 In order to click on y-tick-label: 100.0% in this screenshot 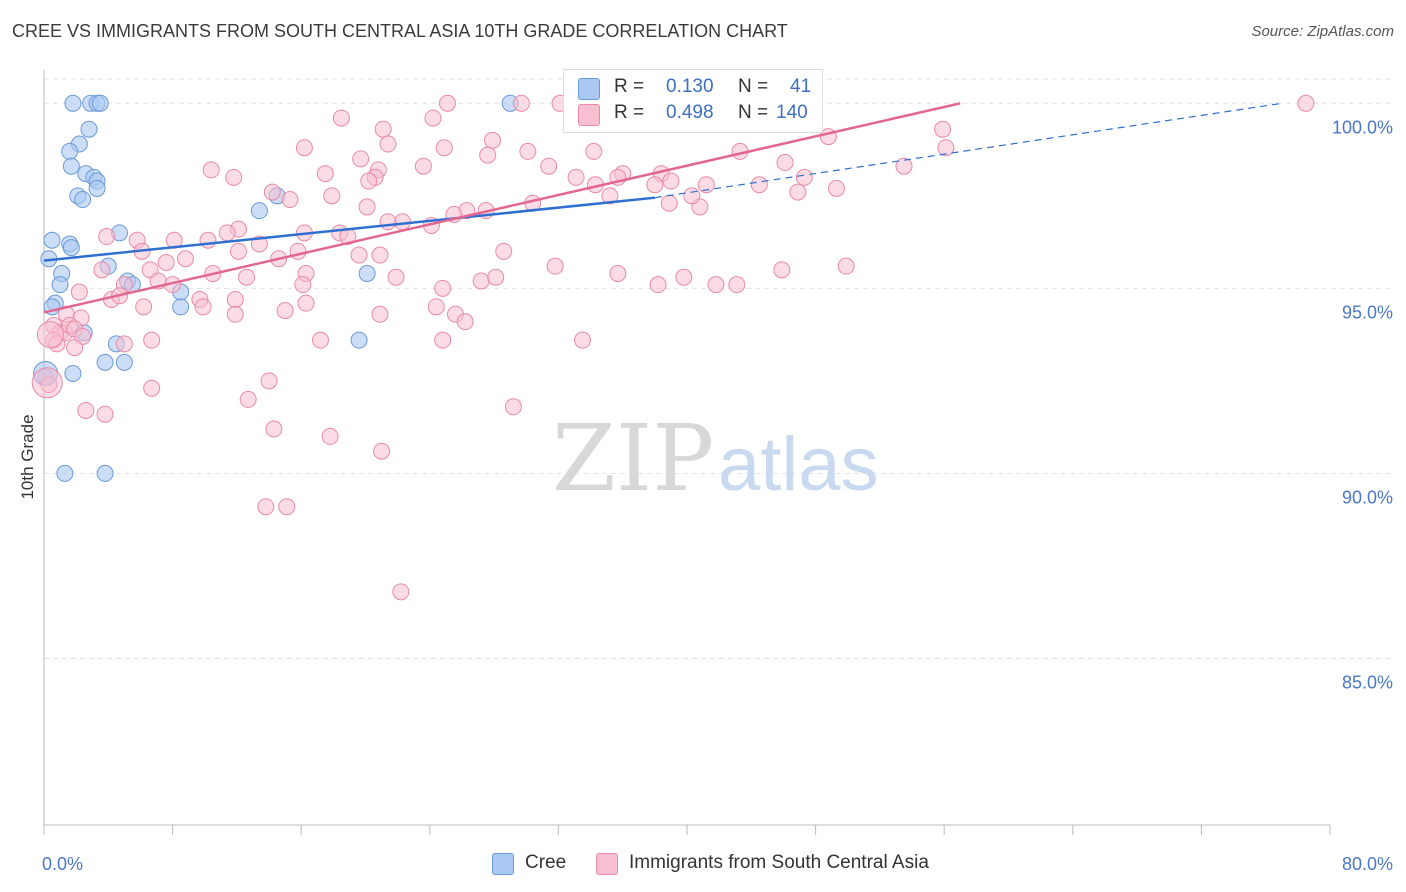, I will do `click(1362, 127)`.